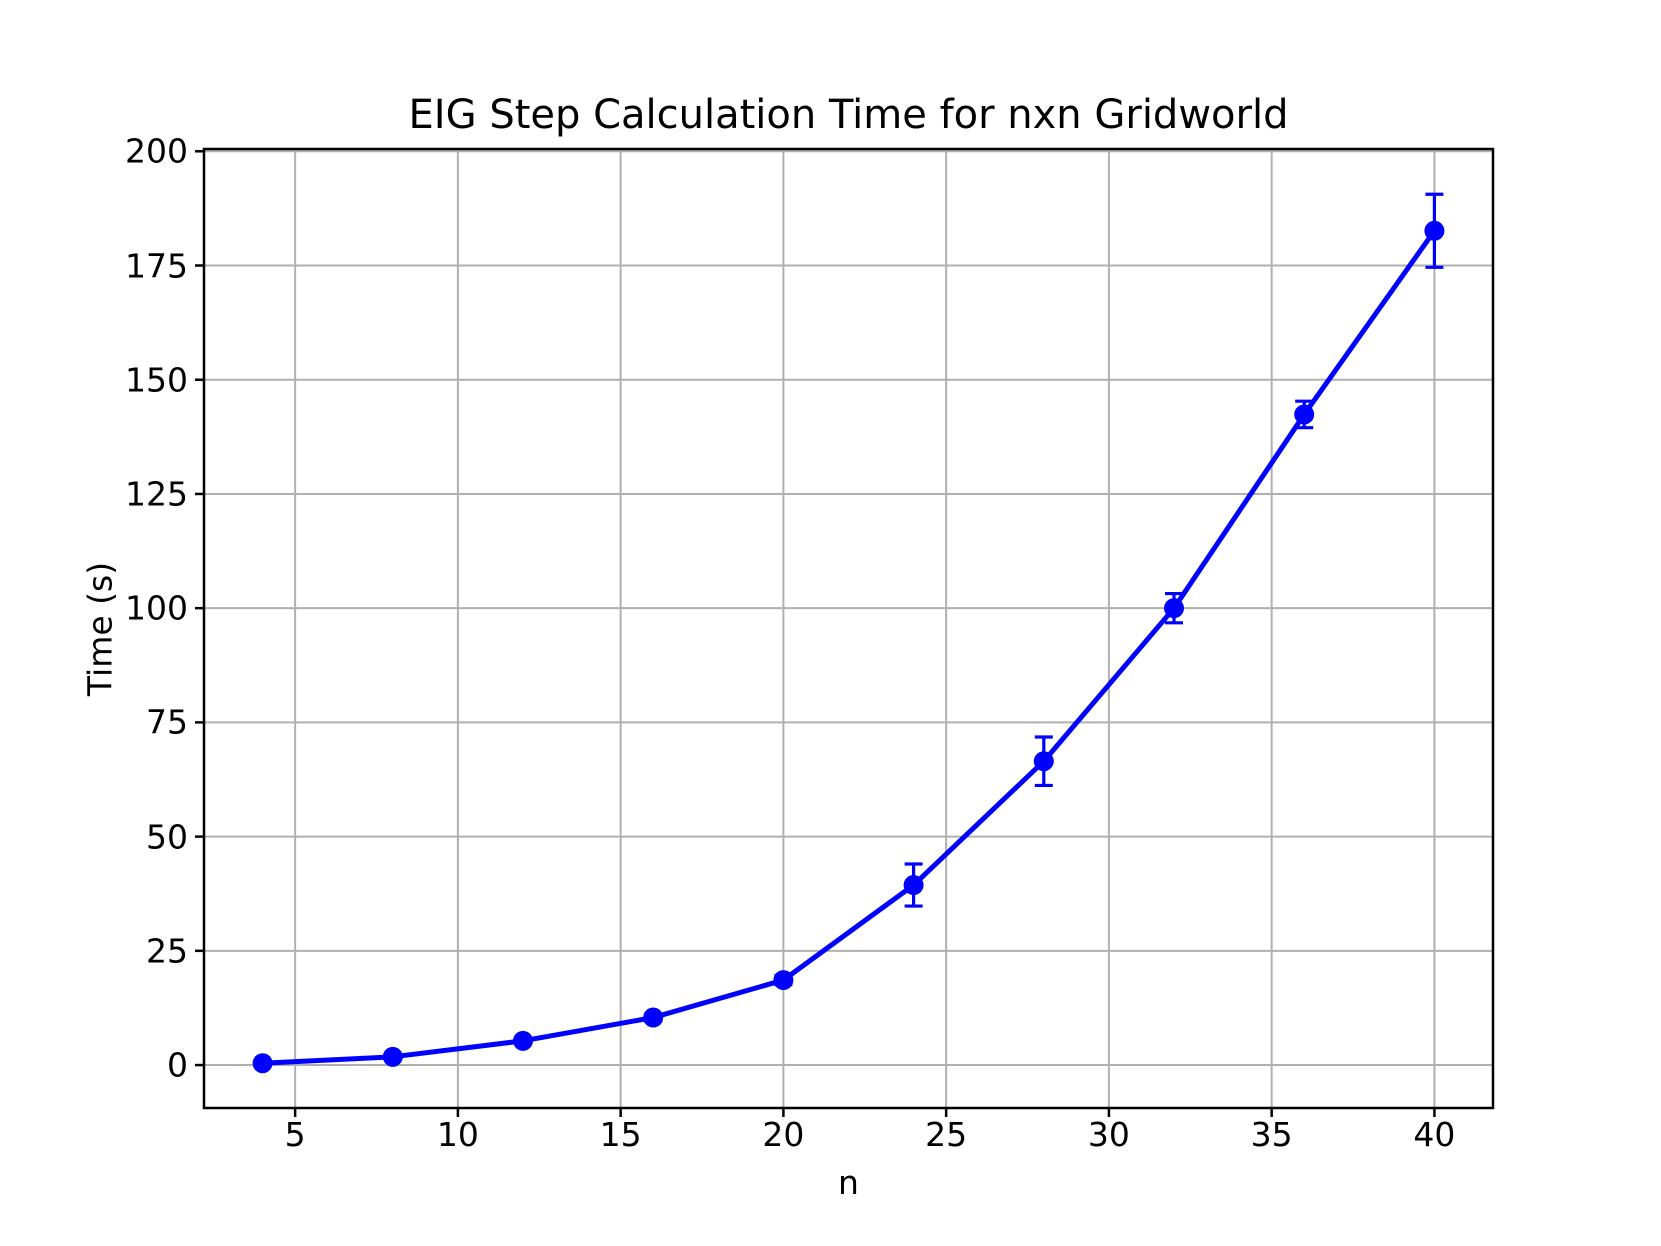 Image resolution: width=1661 pixels, height=1246 pixels. Describe the element at coordinates (848, 1182) in the screenshot. I see `x-axis-label: n` at that location.